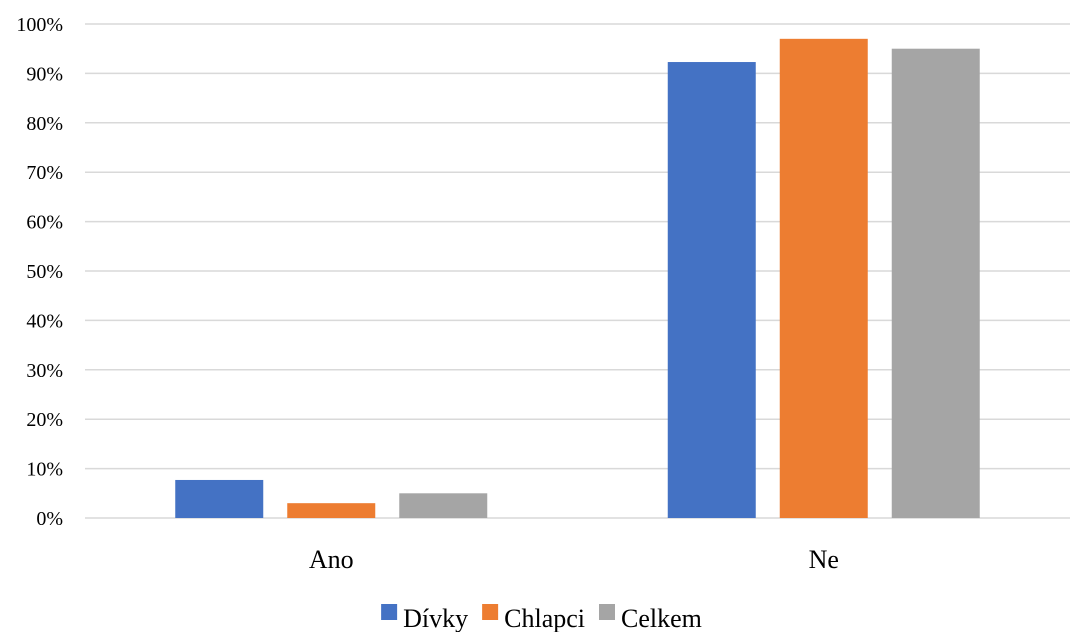  Describe the element at coordinates (661, 618) in the screenshot. I see `legend-label: Celkem` at that location.